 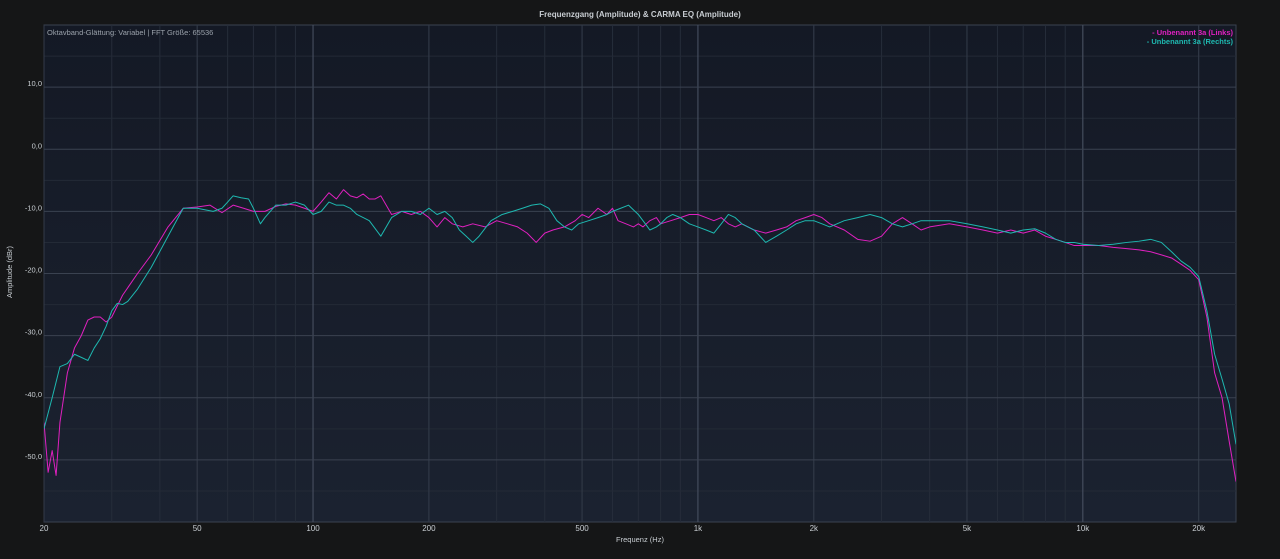 I want to click on y-tick-label: -50,0, so click(x=33, y=456).